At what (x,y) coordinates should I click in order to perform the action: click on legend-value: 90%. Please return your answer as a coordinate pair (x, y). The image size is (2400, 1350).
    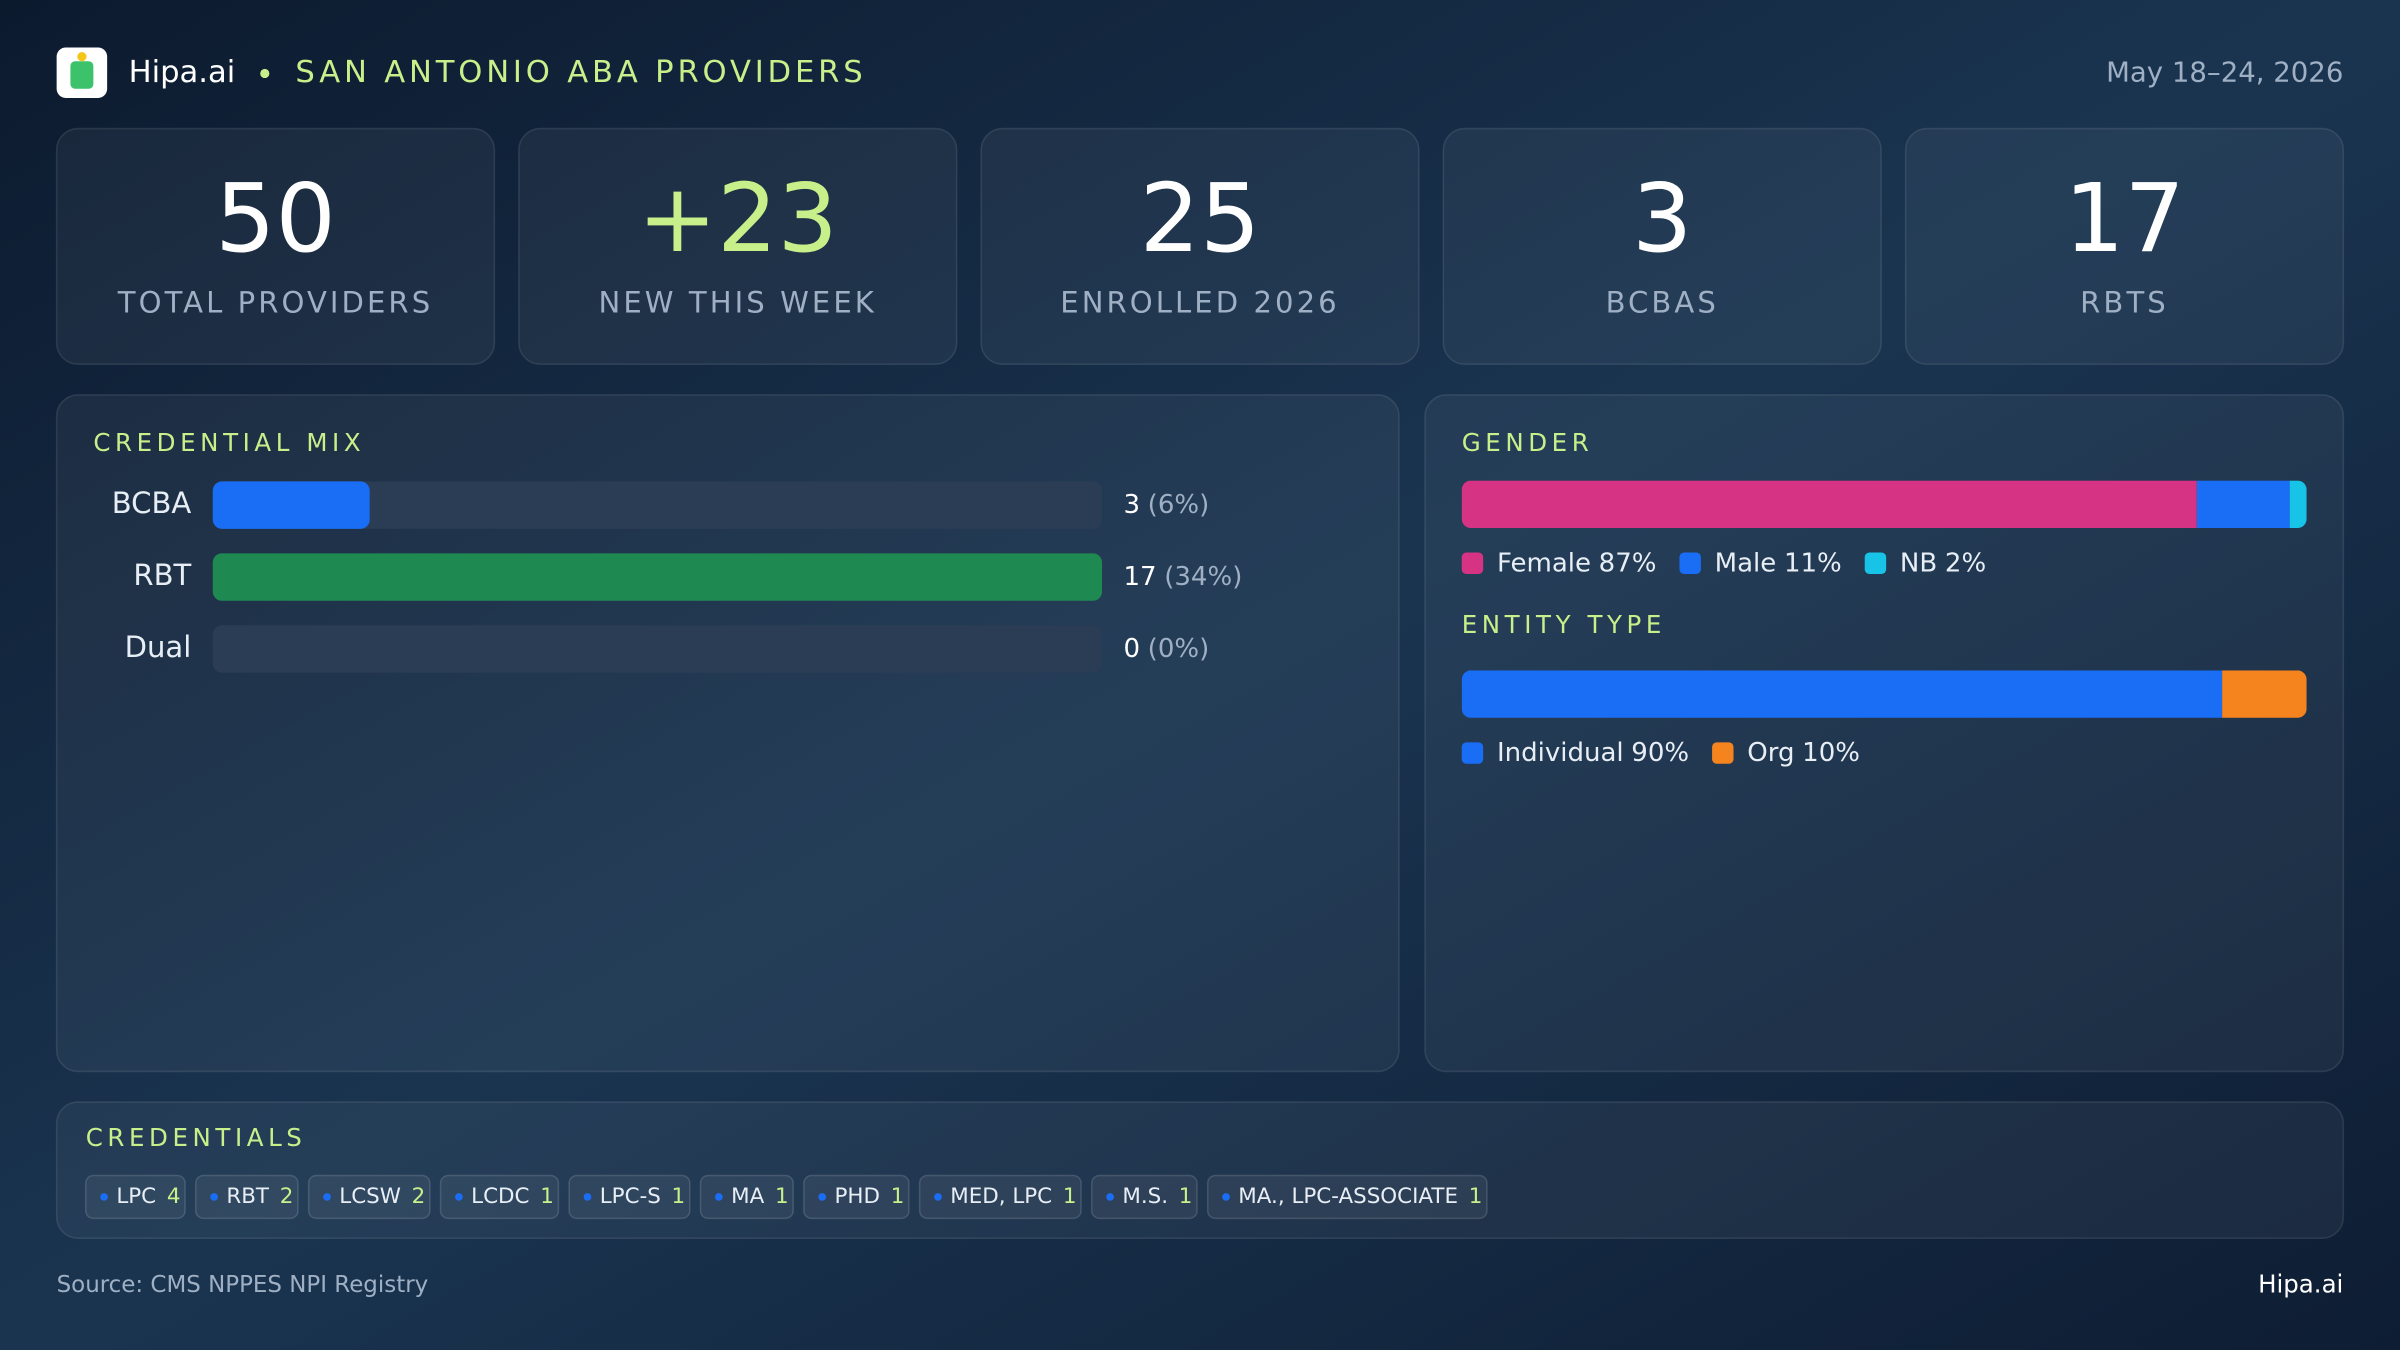
    Looking at the image, I should click on (1660, 753).